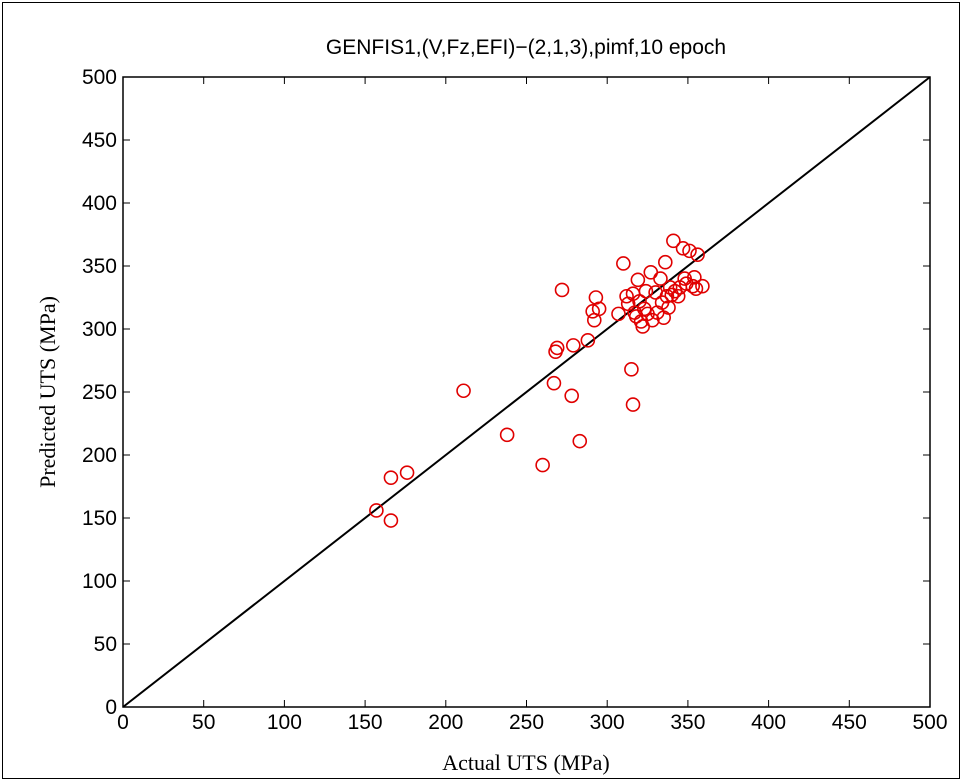 This screenshot has height=783, width=964. Describe the element at coordinates (539, 380) in the screenshot. I see `data-points` at that location.